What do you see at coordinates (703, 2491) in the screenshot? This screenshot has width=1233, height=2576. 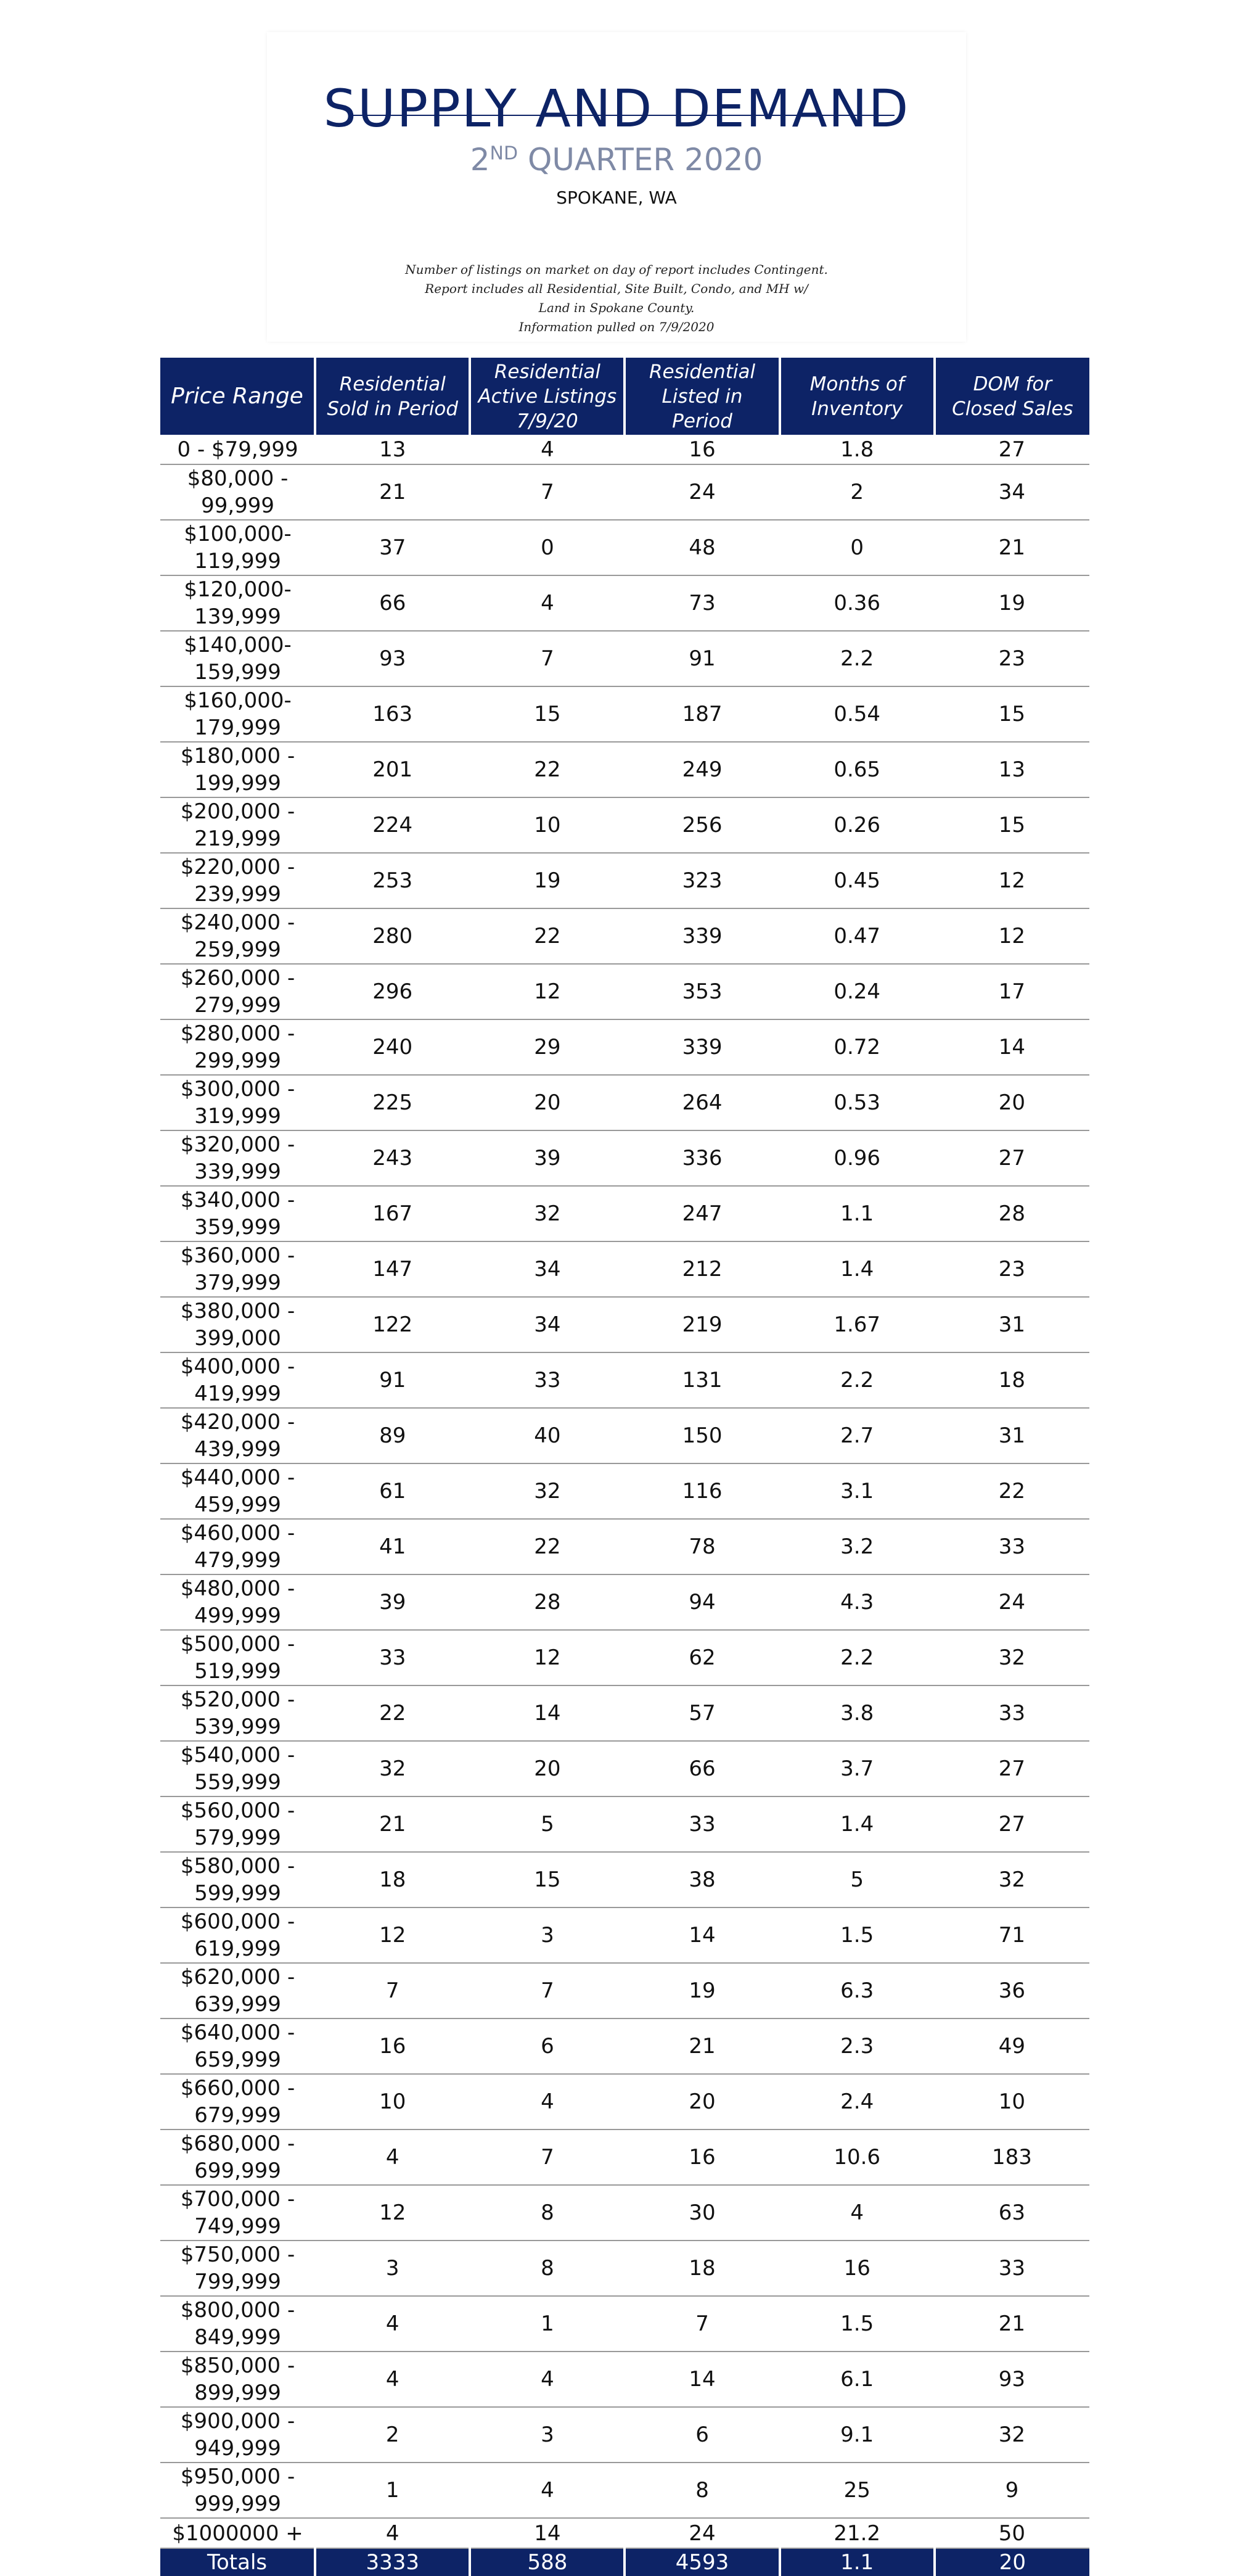 I see `cell: 8` at bounding box center [703, 2491].